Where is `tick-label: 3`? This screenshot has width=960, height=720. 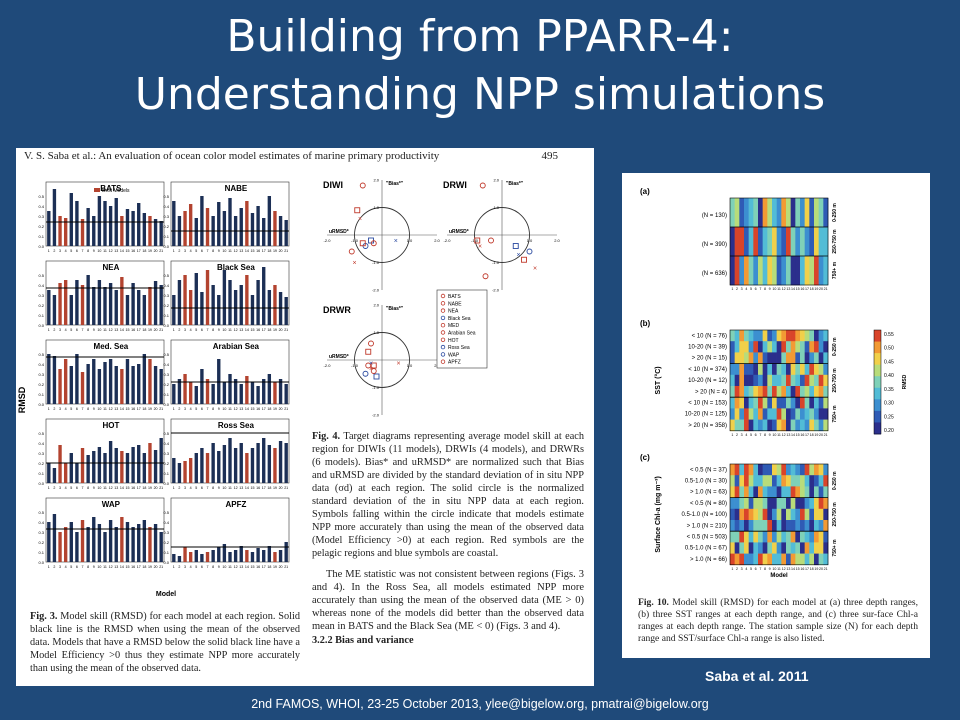
tick-label: 3 is located at coordinates (60, 488).